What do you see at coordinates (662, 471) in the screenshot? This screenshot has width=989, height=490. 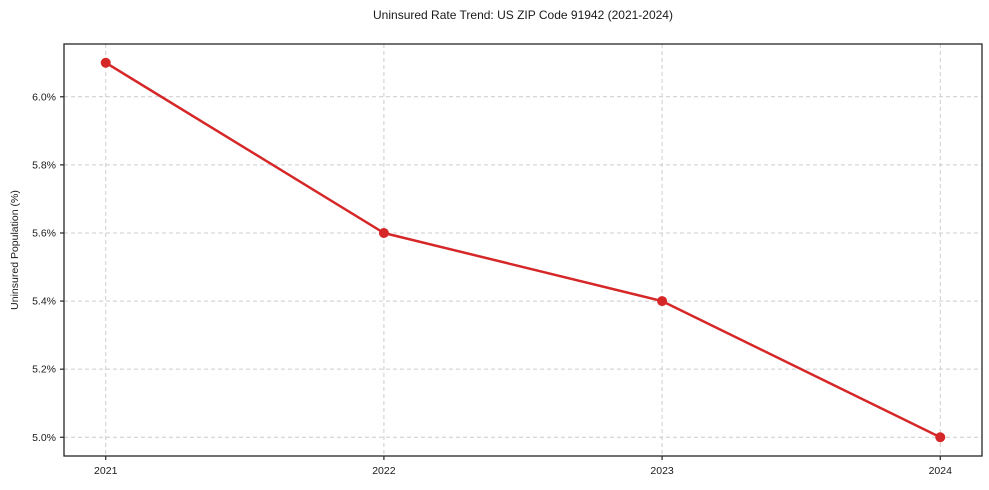 I see `x-tick-label: 2023` at bounding box center [662, 471].